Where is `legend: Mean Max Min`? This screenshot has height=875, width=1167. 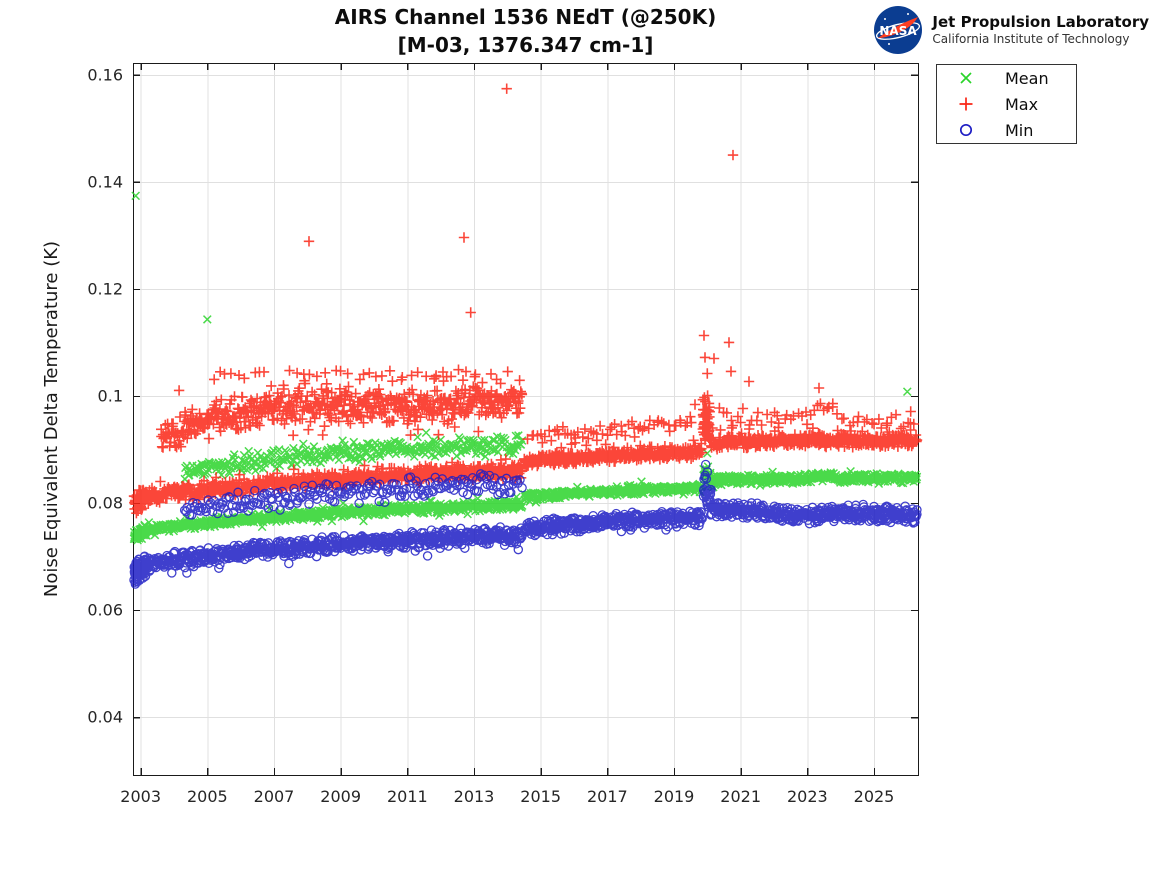
legend: Mean Max Min is located at coordinates (1006, 104).